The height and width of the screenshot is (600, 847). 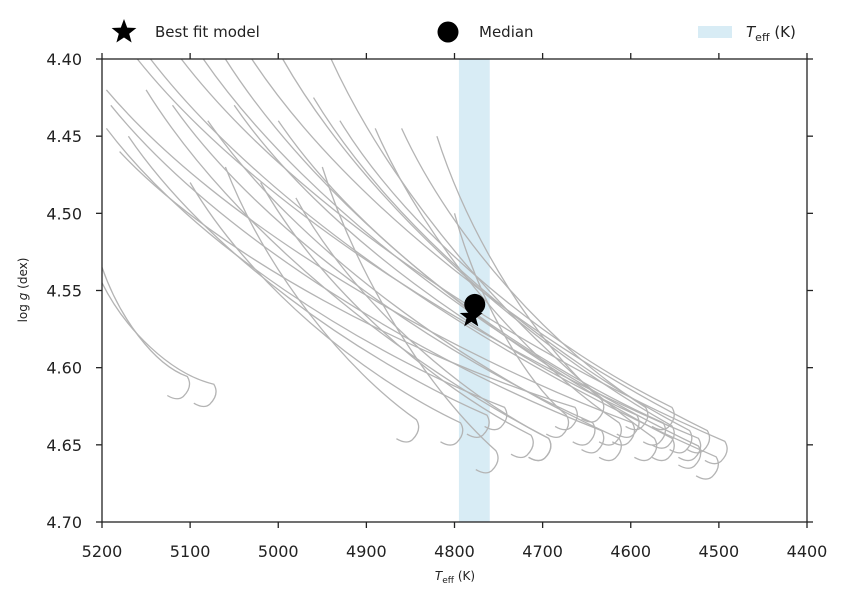 I want to click on x-tick-label: 4400, so click(x=807, y=551).